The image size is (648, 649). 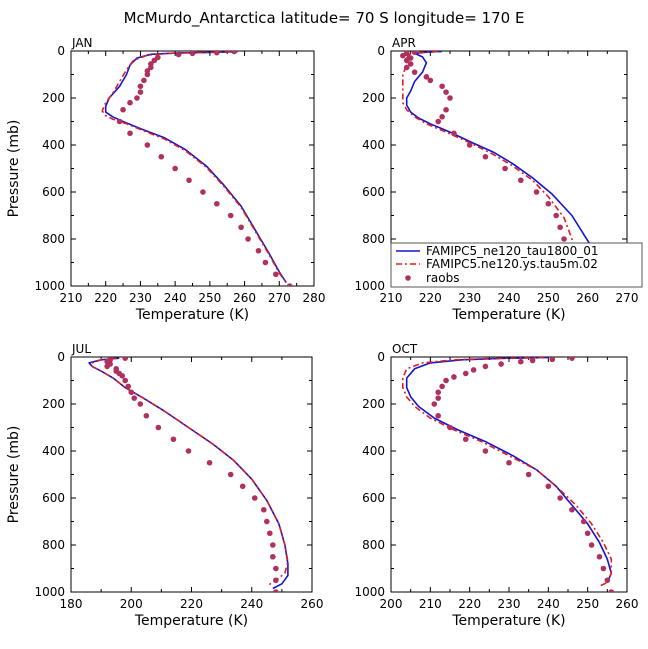 I want to click on x-tick-label-apr: 230, so click(x=469, y=298).